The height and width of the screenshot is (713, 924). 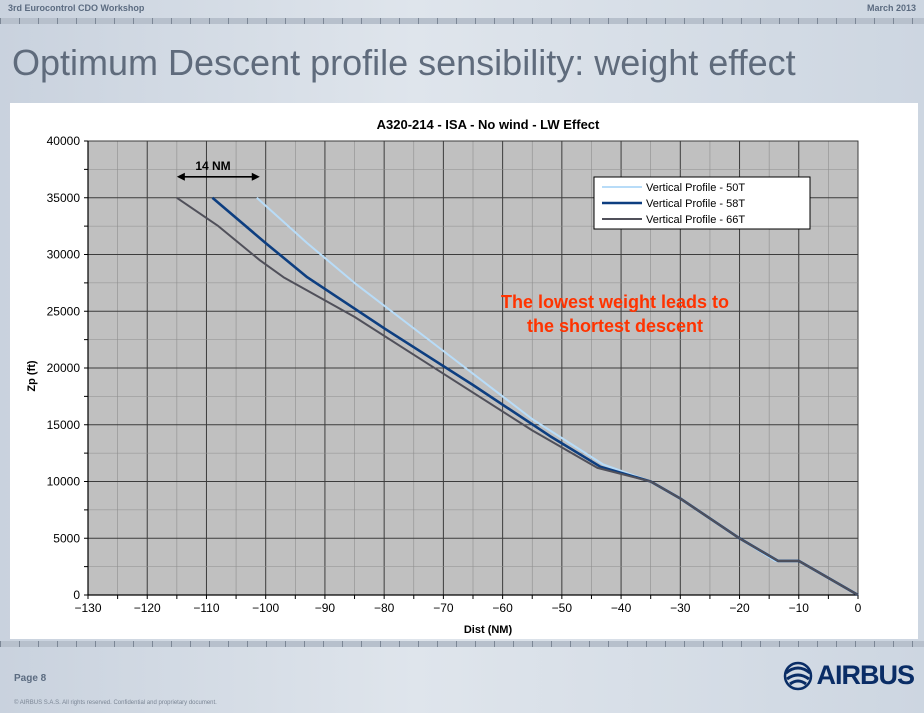 I want to click on weight-message-line-2: the shortest descent, so click(x=615, y=326).